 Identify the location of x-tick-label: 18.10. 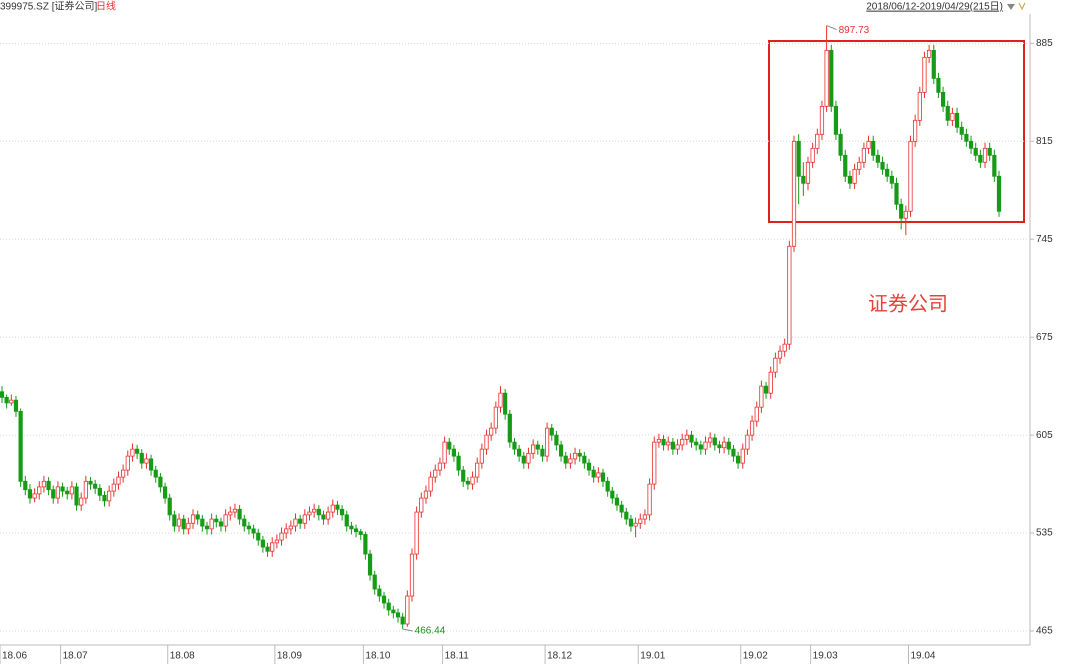
(377, 656).